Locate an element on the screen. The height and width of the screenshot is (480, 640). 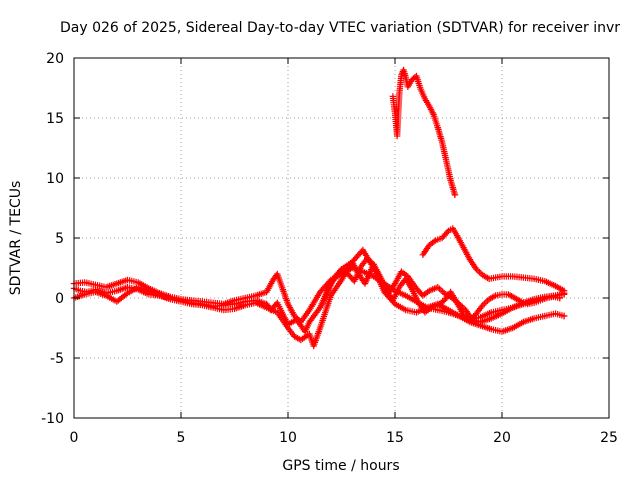
y-tick-label: 10 is located at coordinates (55, 179).